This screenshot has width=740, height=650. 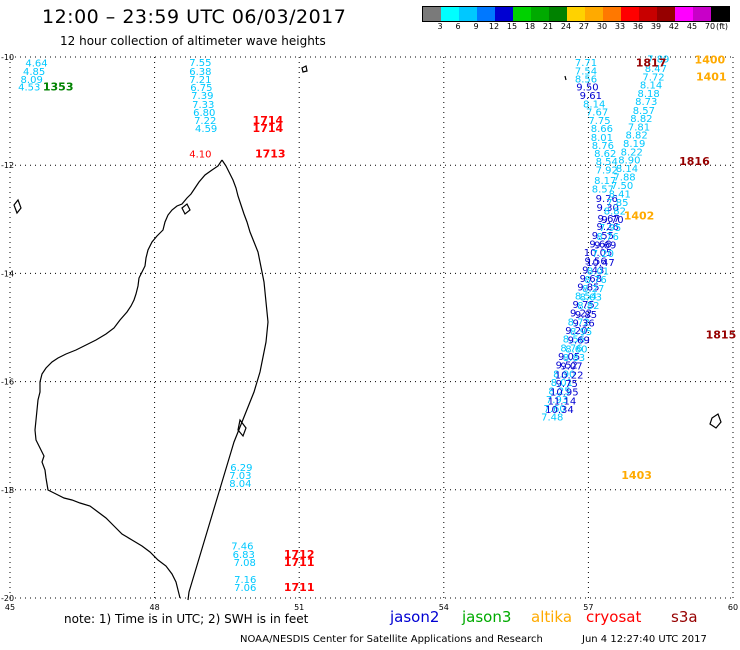 What do you see at coordinates (244, 555) in the screenshot?
I see `wave-height-value: 6.83` at bounding box center [244, 555].